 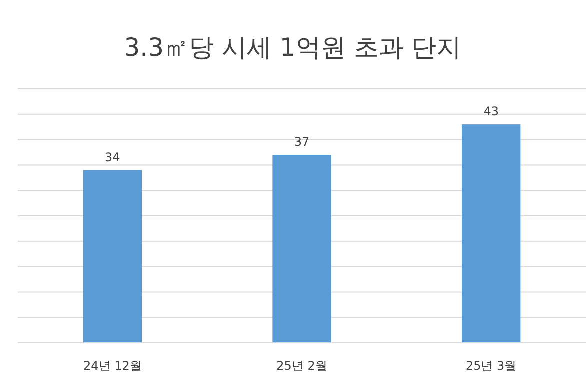 What do you see at coordinates (491, 366) in the screenshot?
I see `x-tick-label: 25년 3월` at bounding box center [491, 366].